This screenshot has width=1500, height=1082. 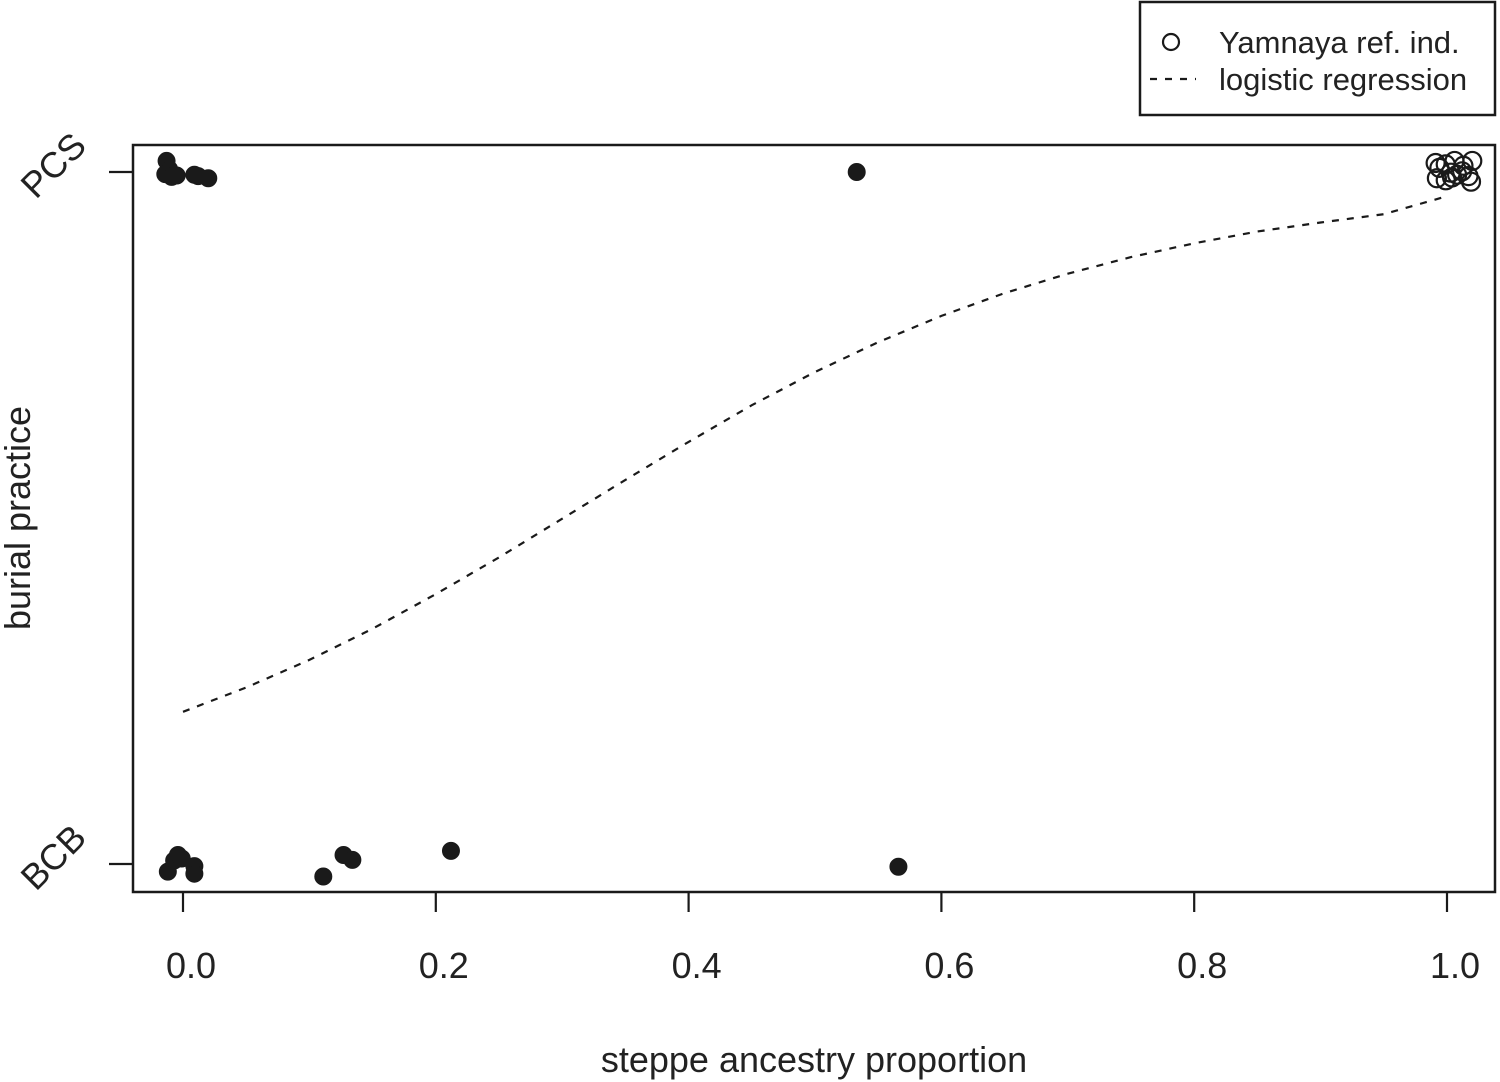 I want to click on legend: Yamnaya ref. ind. logistic regression, so click(x=1317, y=58).